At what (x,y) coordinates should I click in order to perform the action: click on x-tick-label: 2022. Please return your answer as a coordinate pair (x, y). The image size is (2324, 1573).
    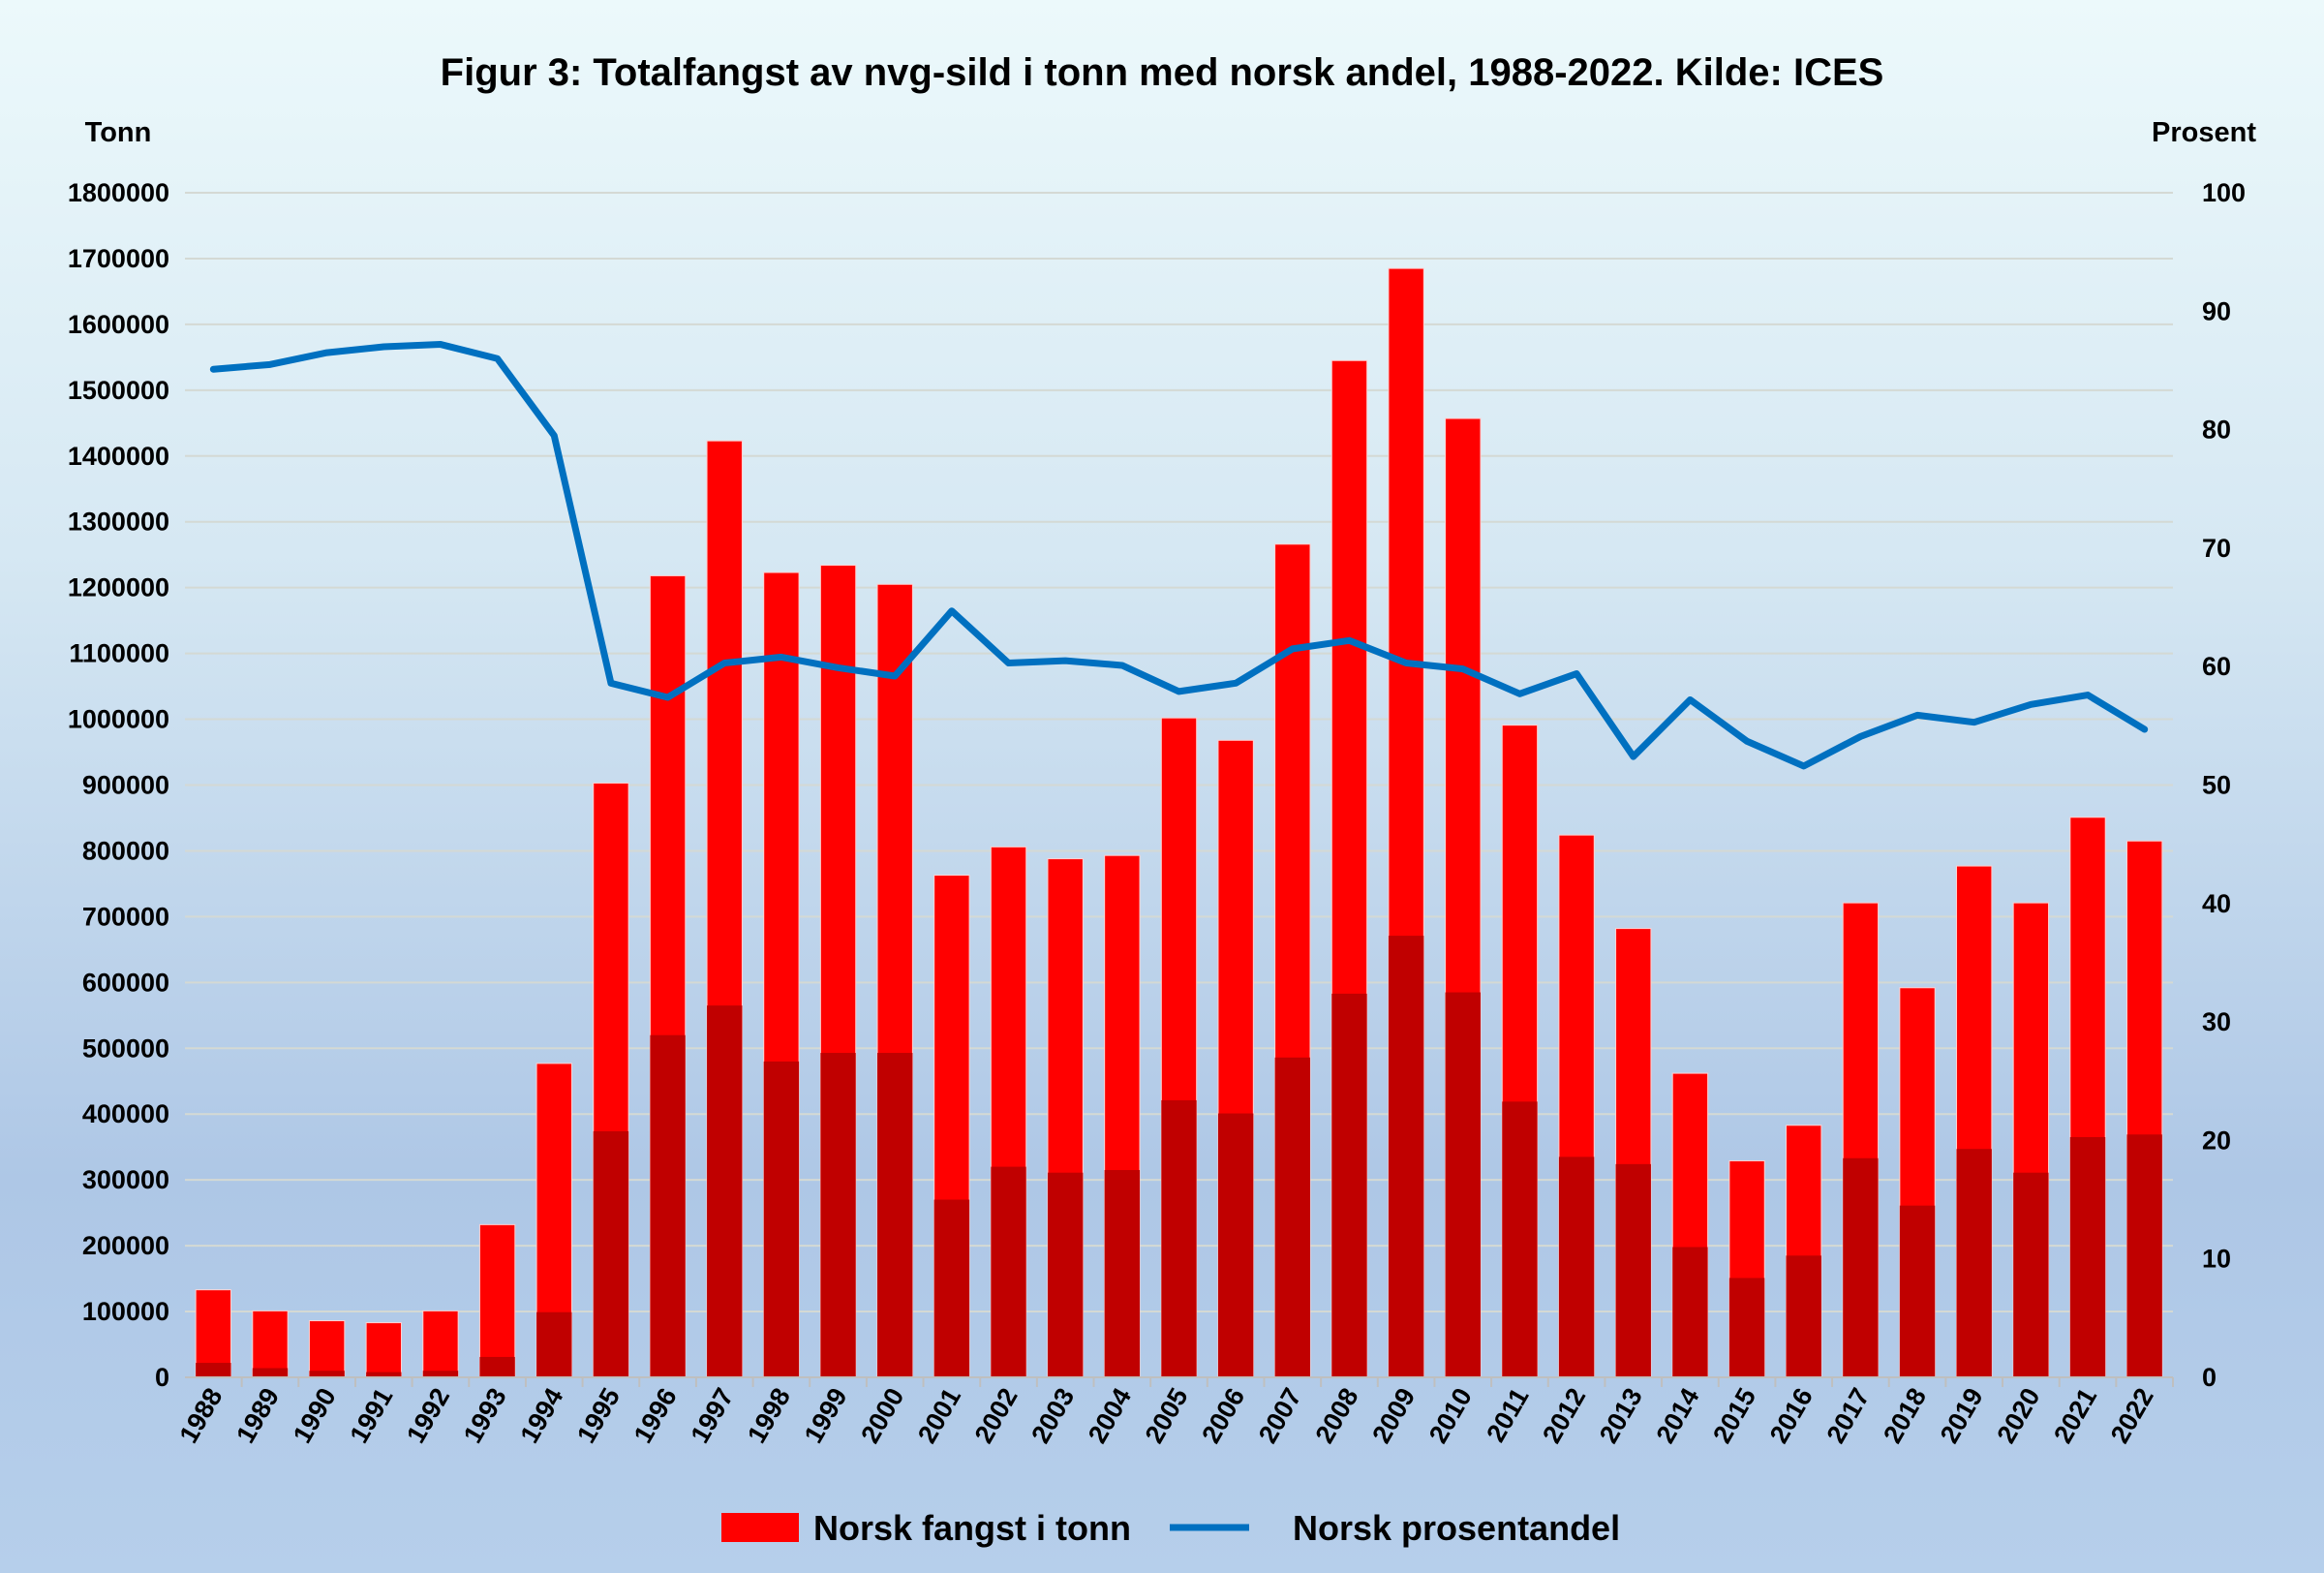
    Looking at the image, I should click on (2132, 1415).